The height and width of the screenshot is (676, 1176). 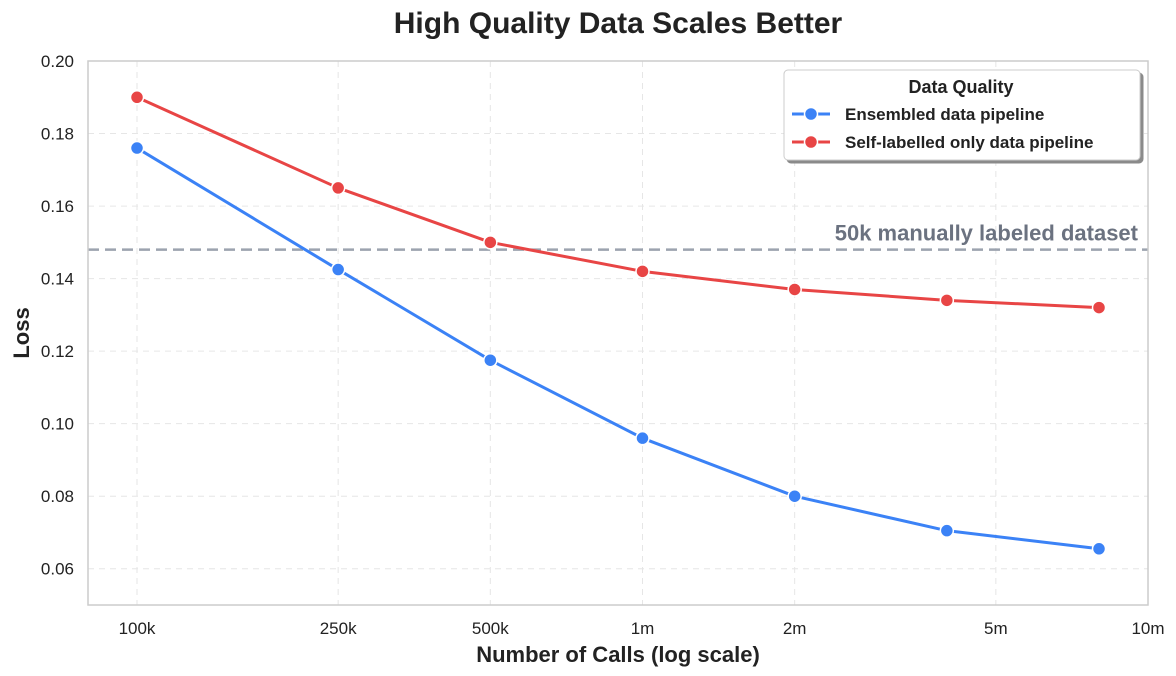 I want to click on legend-entry-label: Self-labelled only data pipeline, so click(x=969, y=142).